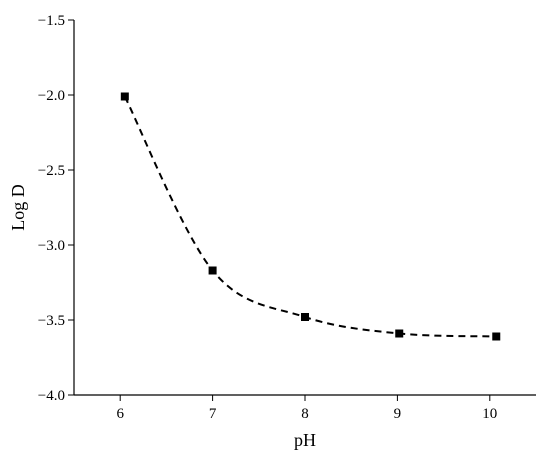  I want to click on y-axis-title: Log D, so click(18, 207).